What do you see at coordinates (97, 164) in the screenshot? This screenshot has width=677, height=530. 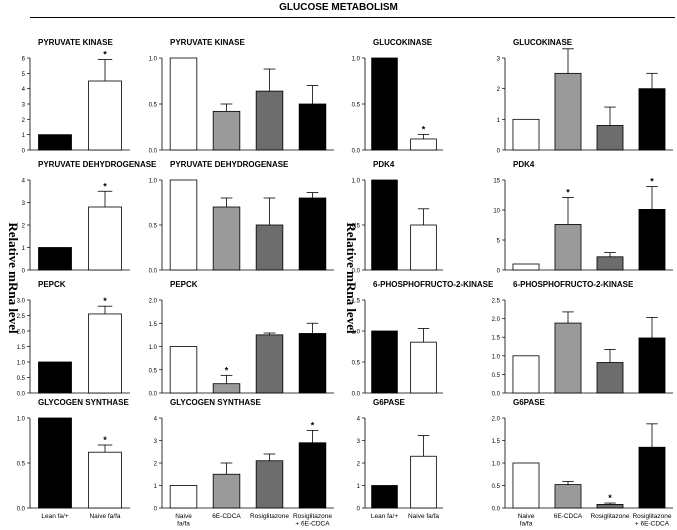 I see `chart-title: PYRUVATE DEHYDROGENASE` at bounding box center [97, 164].